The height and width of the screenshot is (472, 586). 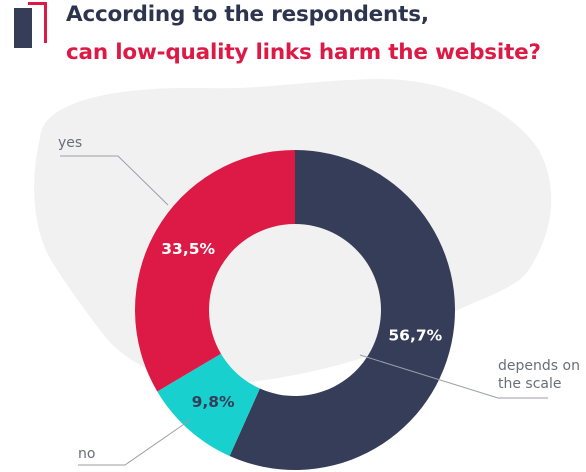 What do you see at coordinates (539, 375) in the screenshot?
I see `category-label-depends-on-the-scale: depends on the scale` at bounding box center [539, 375].